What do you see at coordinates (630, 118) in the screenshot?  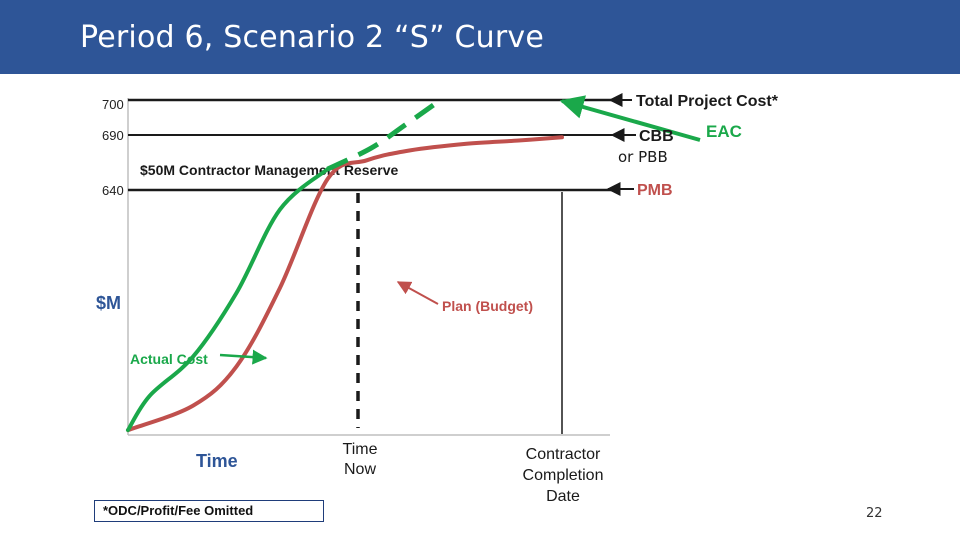 I see `eac-arrow` at bounding box center [630, 118].